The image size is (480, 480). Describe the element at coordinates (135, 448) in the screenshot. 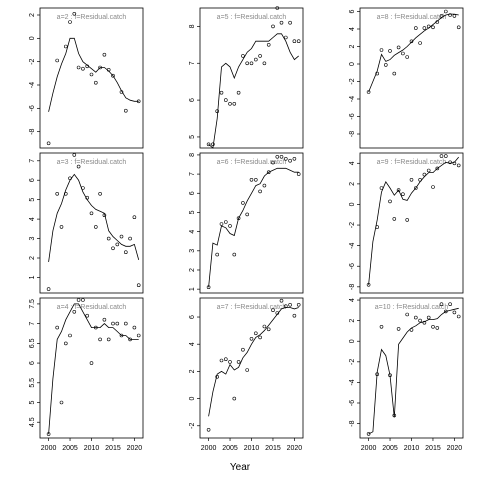

I see `x-tick-label: 2020` at that location.